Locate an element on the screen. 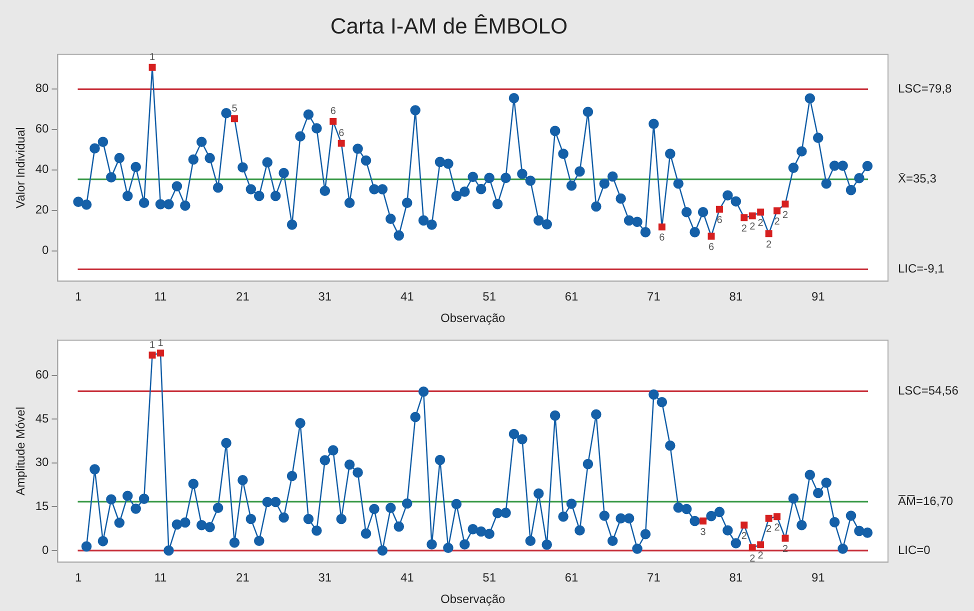 The width and height of the screenshot is (974, 611). y-tick-label: 40 is located at coordinates (42, 169).